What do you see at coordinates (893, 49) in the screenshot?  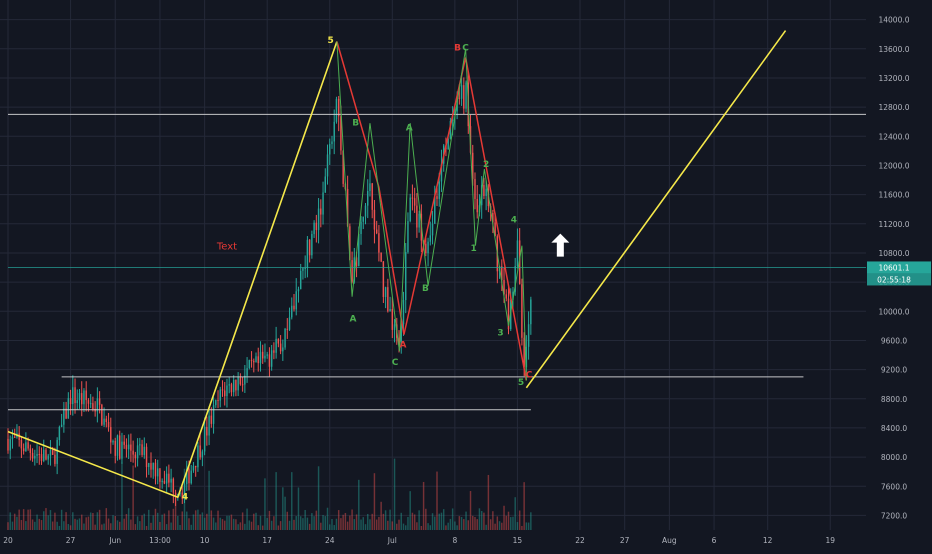 I see `y-tick-label: 13600.0` at bounding box center [893, 49].